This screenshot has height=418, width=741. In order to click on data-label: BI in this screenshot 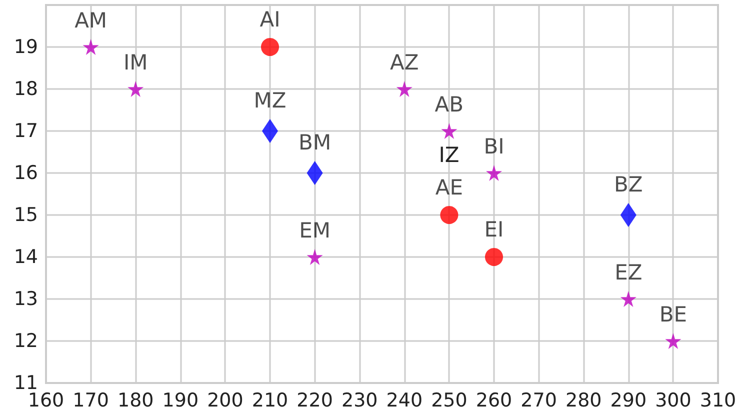, I will do `click(494, 146)`.